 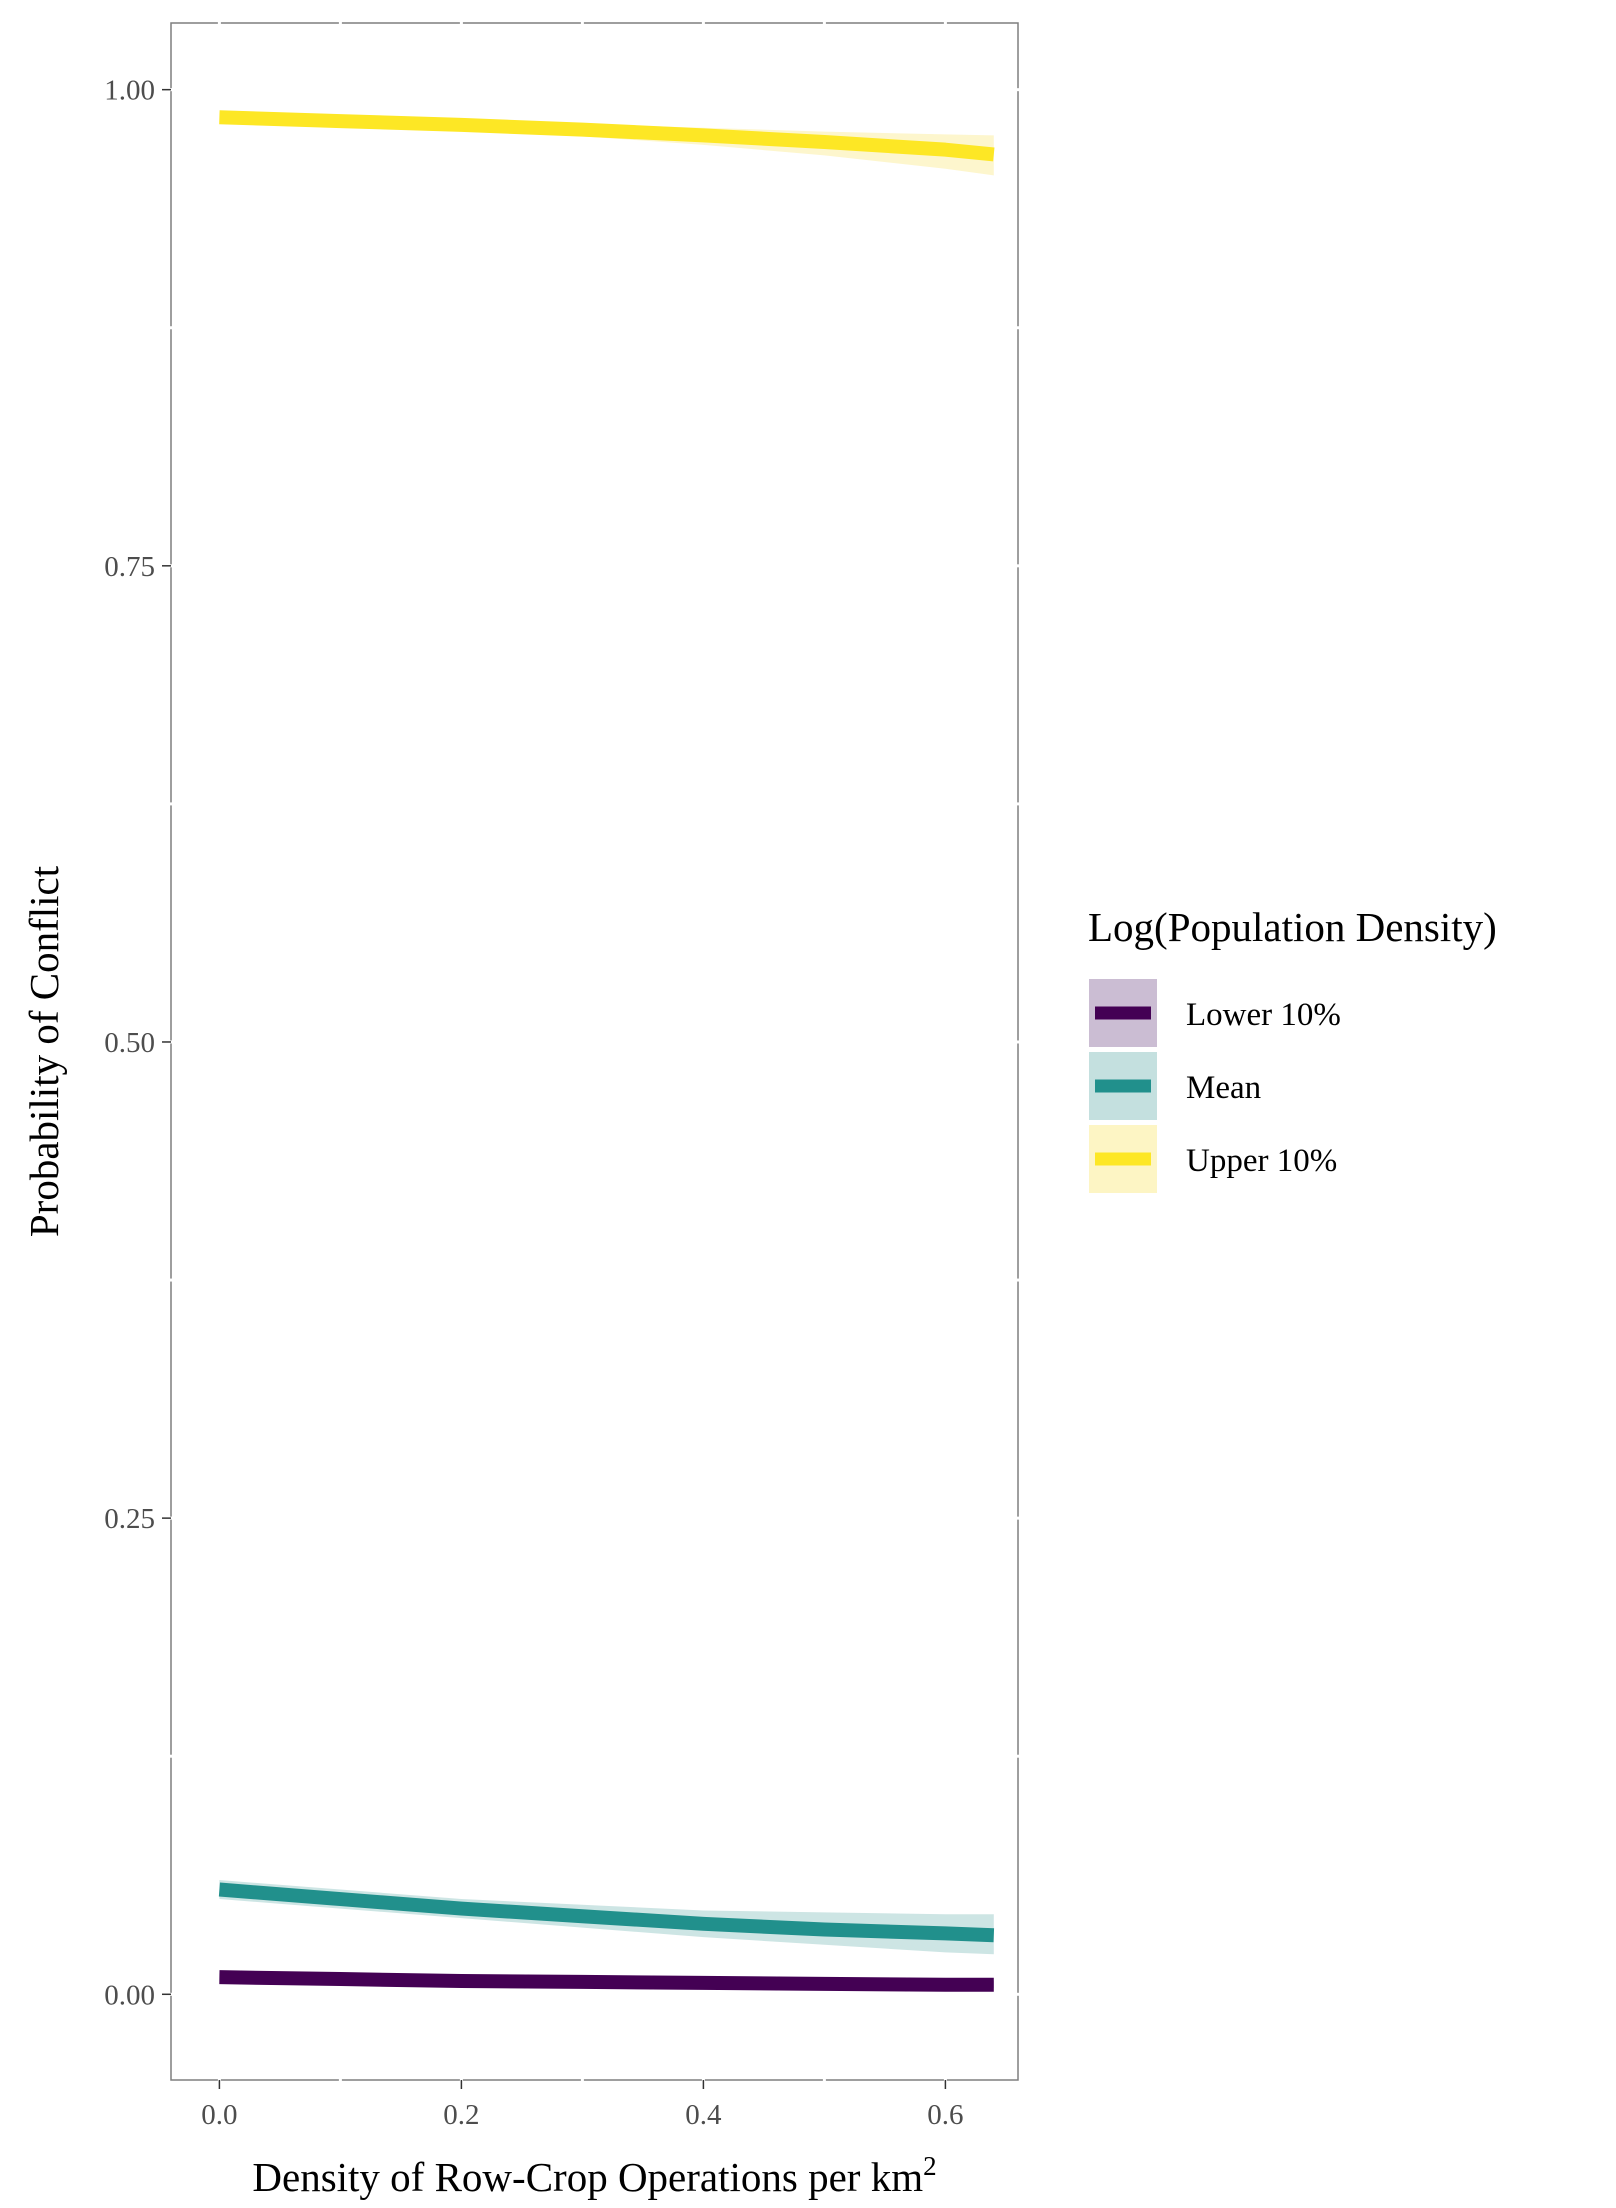 I want to click on y-tick-label: 1.00, so click(x=129, y=91).